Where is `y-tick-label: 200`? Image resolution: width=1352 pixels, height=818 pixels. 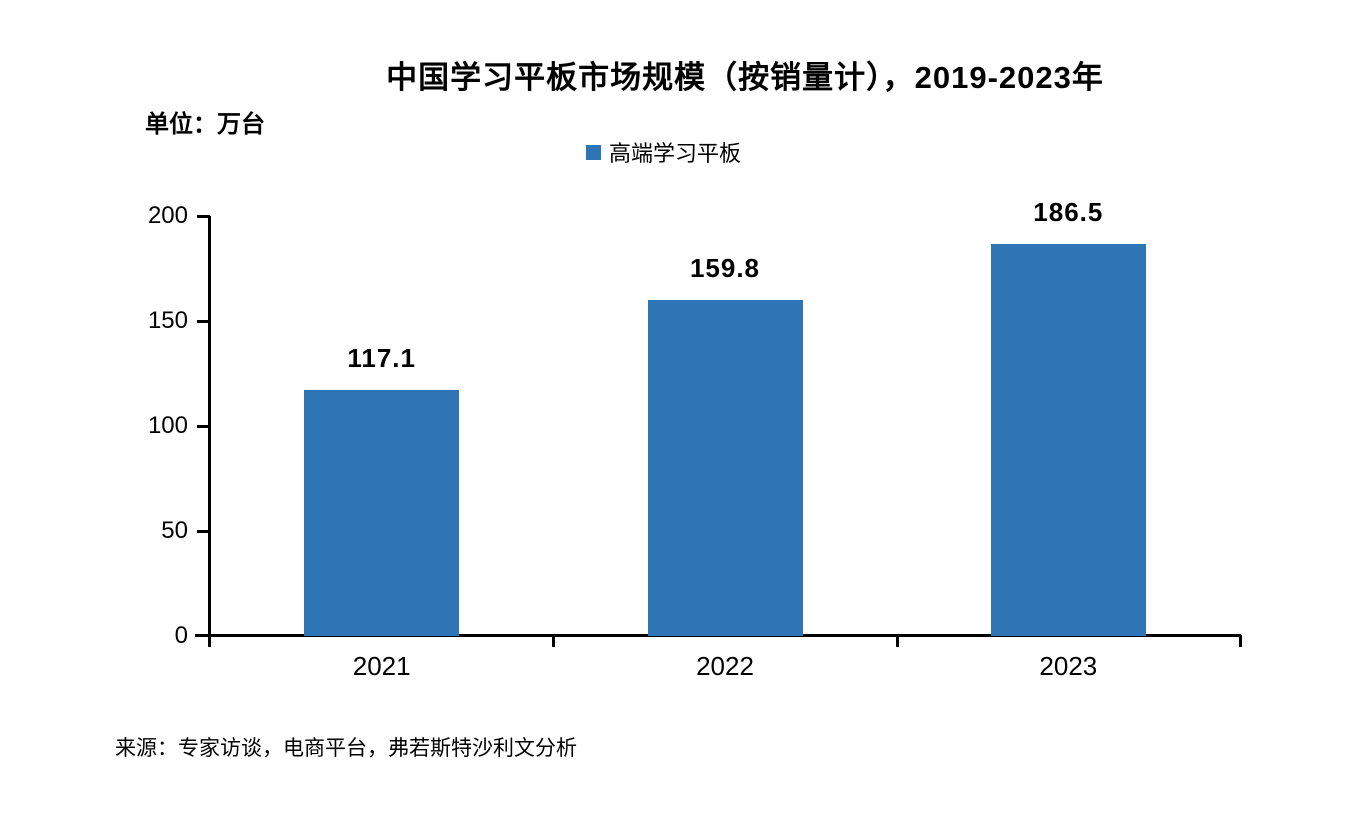
y-tick-label: 200 is located at coordinates (167, 215).